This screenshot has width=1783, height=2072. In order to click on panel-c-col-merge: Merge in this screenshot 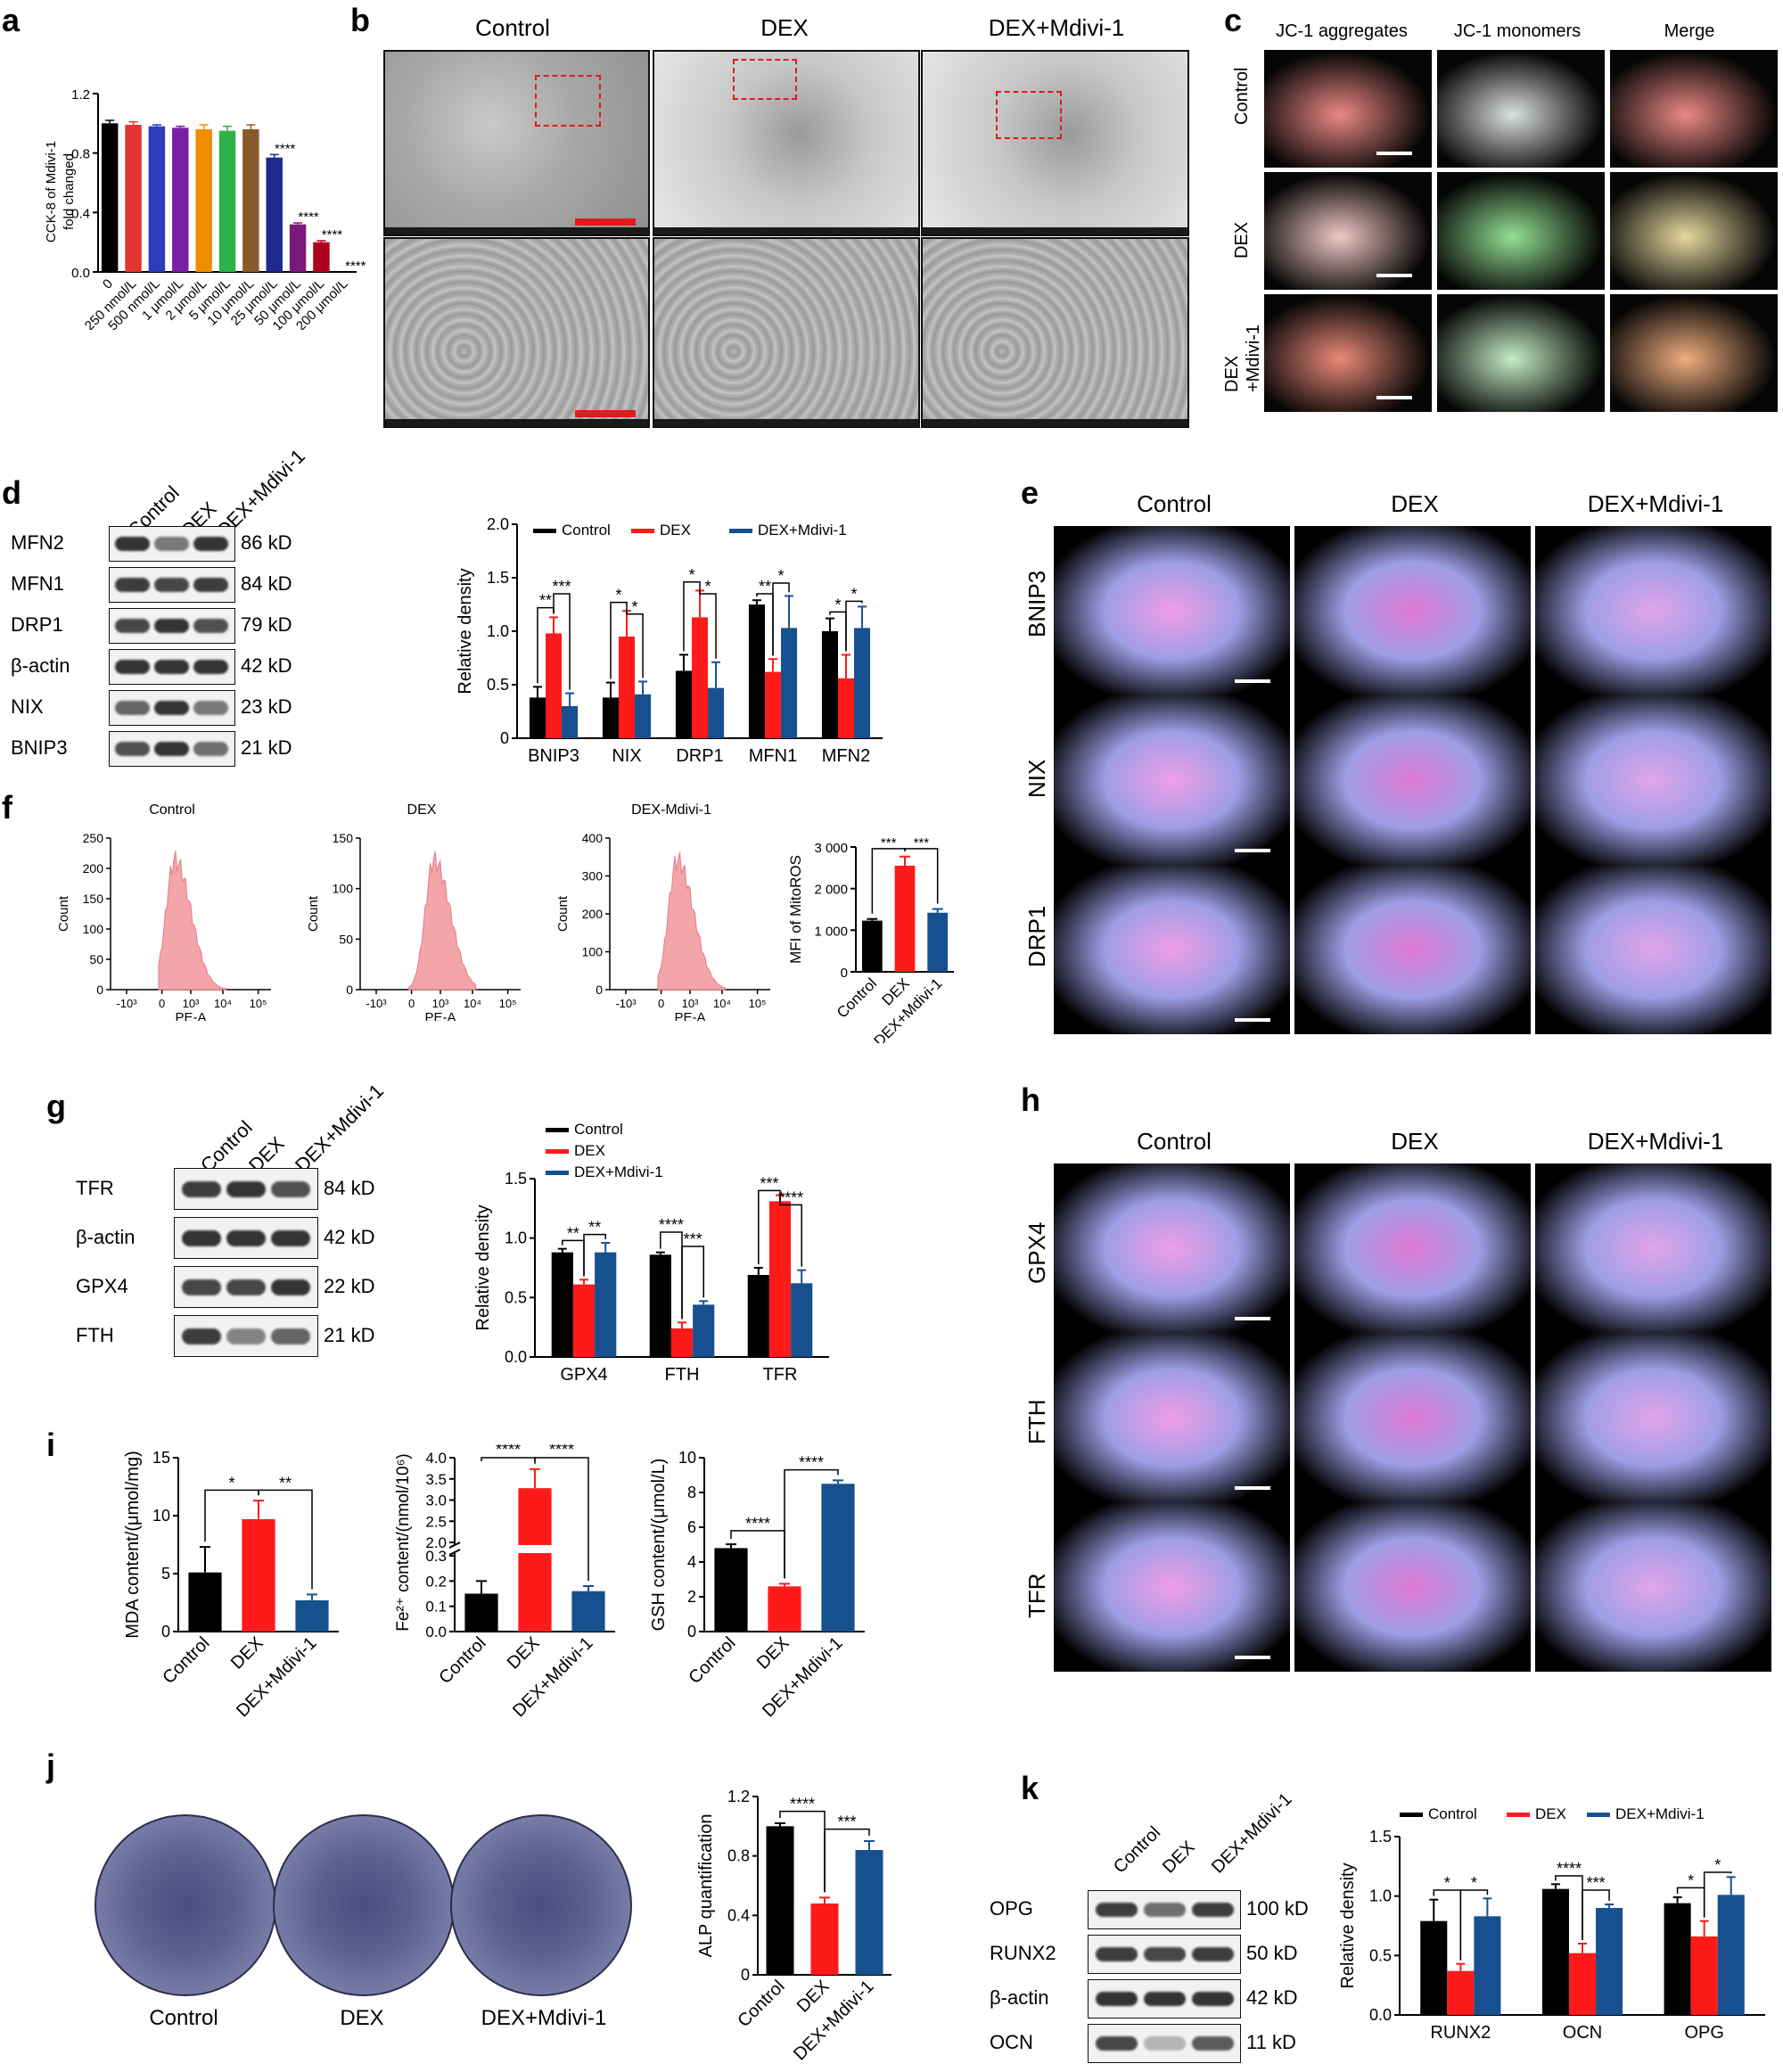, I will do `click(1689, 31)`.